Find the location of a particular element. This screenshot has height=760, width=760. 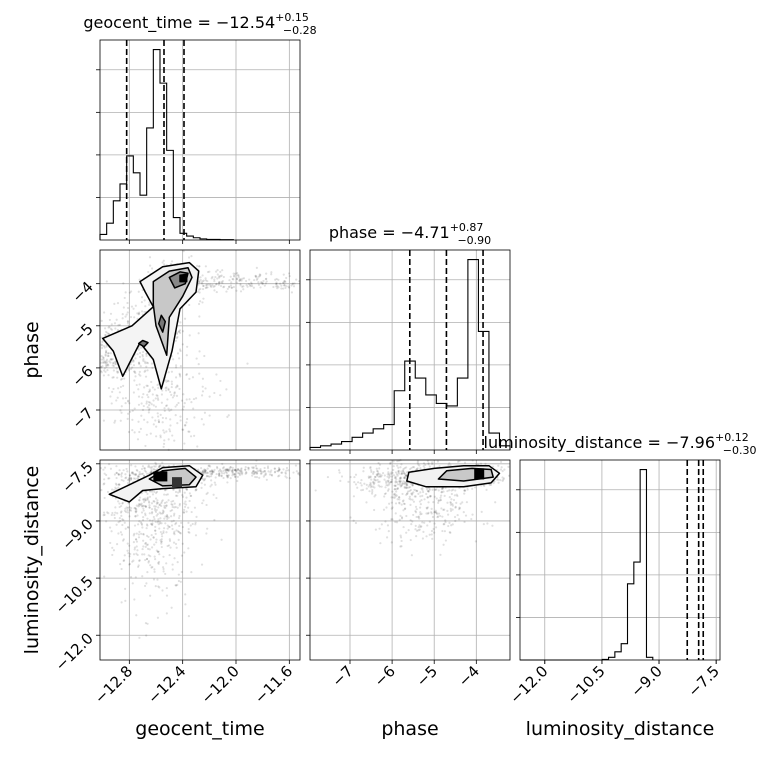

contour-inner is located at coordinates (162, 323).